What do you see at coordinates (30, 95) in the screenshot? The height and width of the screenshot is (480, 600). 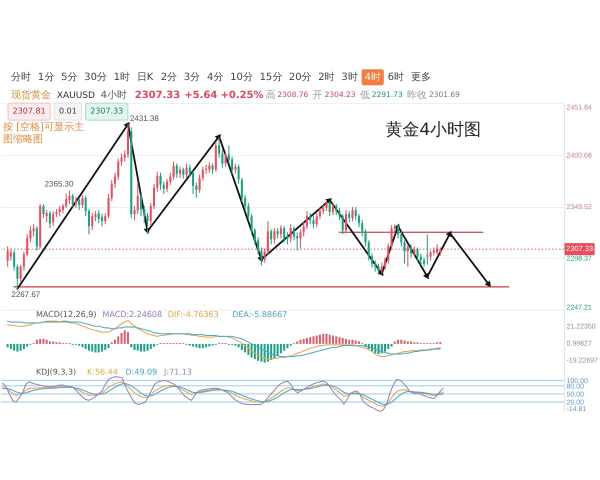 I see `text: 现货黄金` at bounding box center [30, 95].